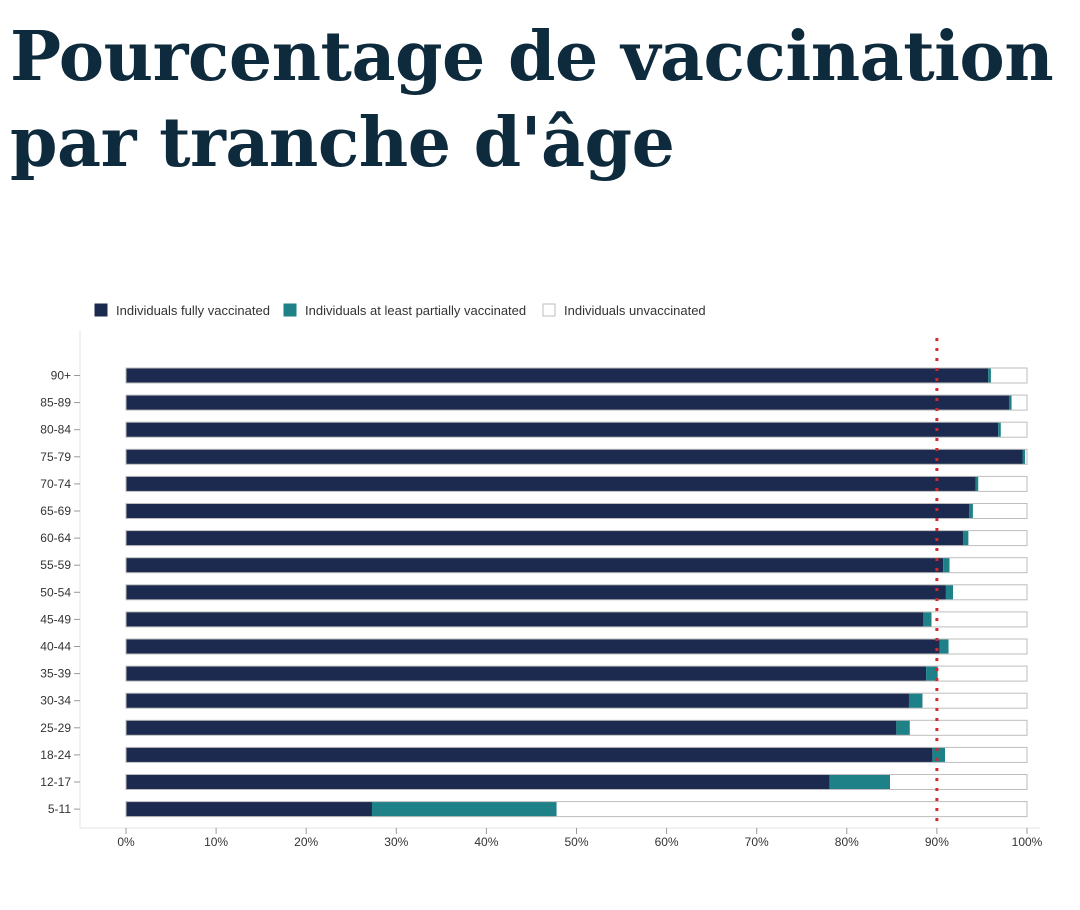  Describe the element at coordinates (847, 842) in the screenshot. I see `x-tick-label-8: 80%` at that location.